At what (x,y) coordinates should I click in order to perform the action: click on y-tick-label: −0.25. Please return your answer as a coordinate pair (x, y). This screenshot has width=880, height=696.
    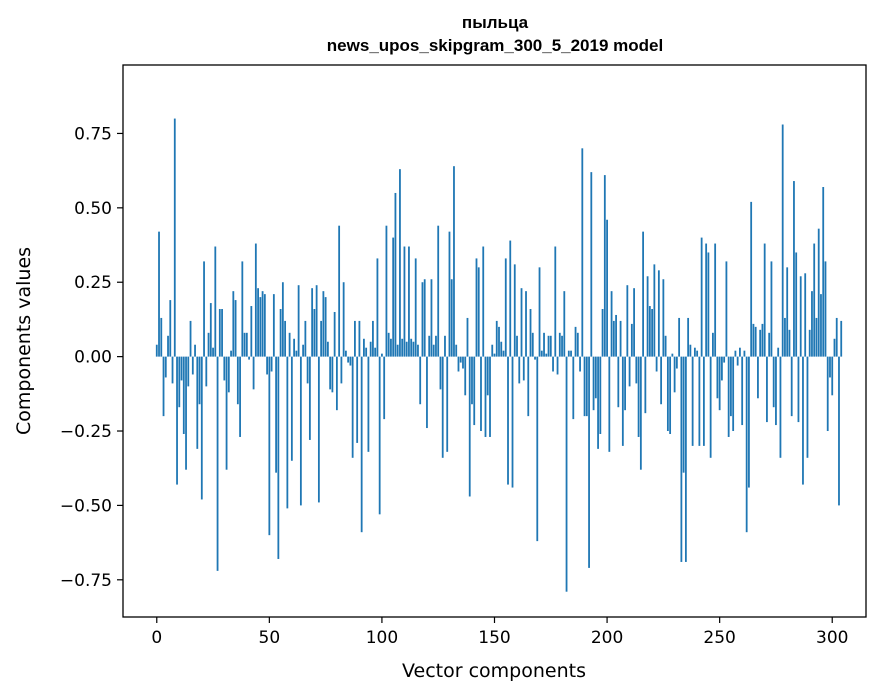
    Looking at the image, I should click on (86, 432).